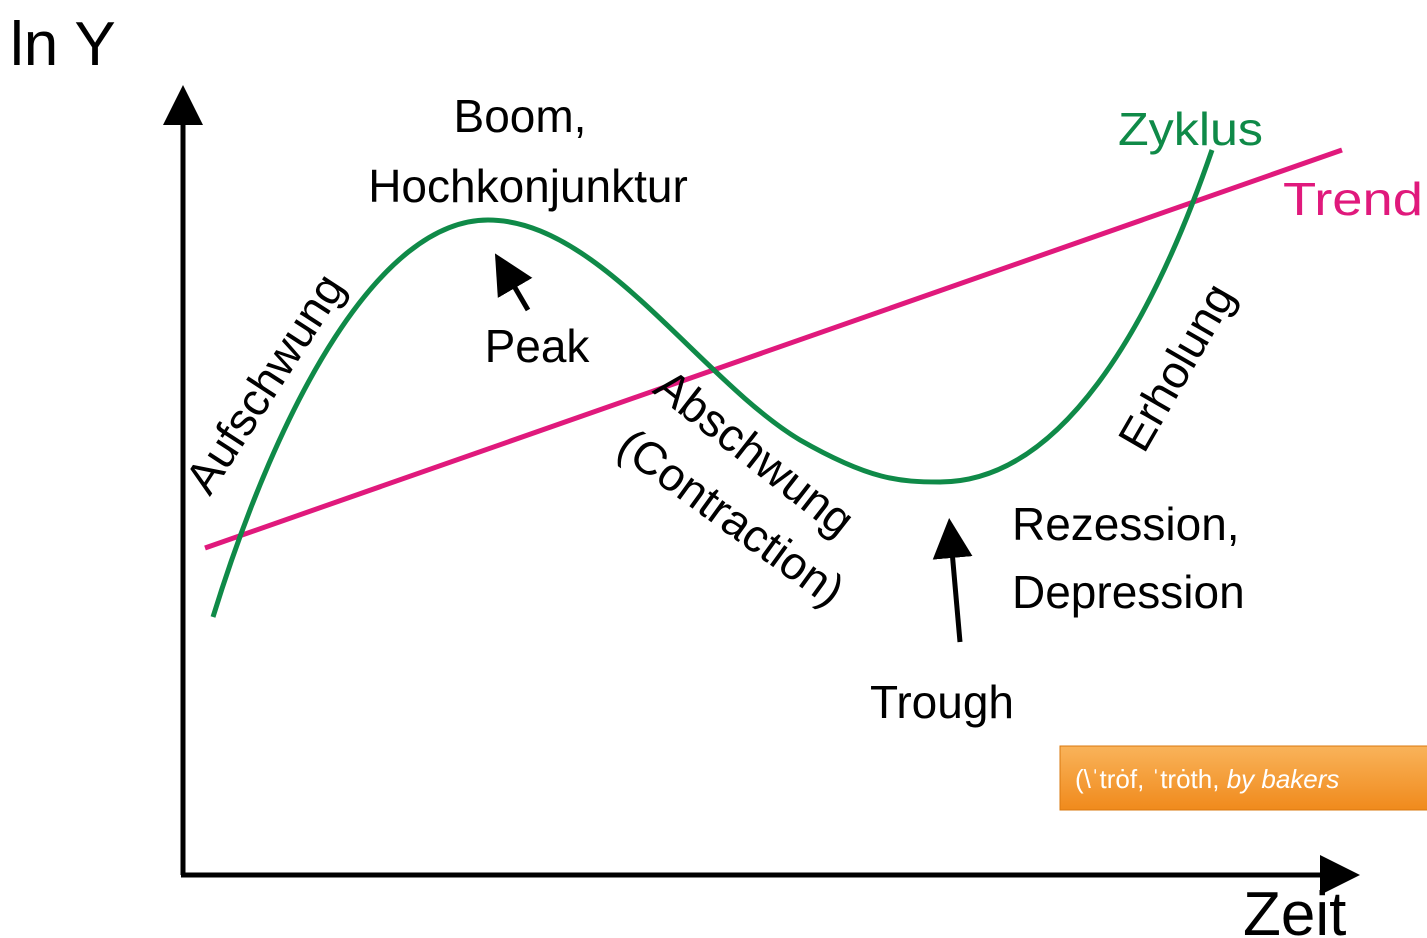 This screenshot has height=938, width=1427. What do you see at coordinates (63, 44) in the screenshot?
I see `y-axis-label: ln Y` at bounding box center [63, 44].